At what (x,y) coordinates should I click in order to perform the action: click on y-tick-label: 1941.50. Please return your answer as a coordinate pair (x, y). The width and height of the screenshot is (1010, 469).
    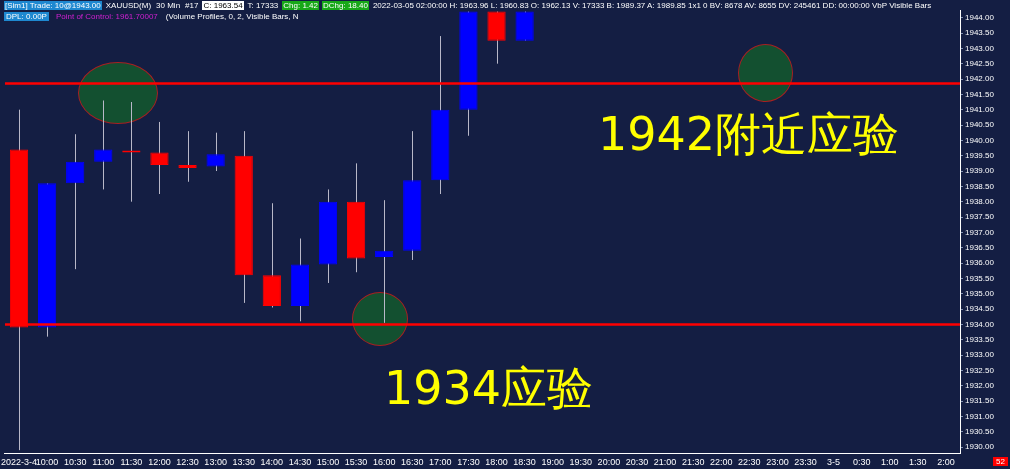
    Looking at the image, I should click on (980, 94).